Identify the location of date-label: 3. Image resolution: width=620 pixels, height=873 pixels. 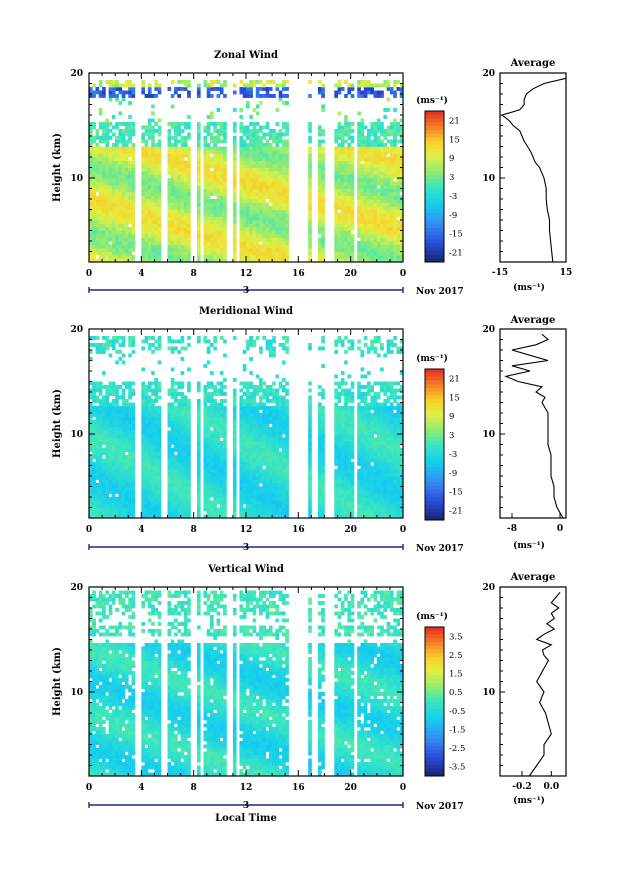
(246, 291).